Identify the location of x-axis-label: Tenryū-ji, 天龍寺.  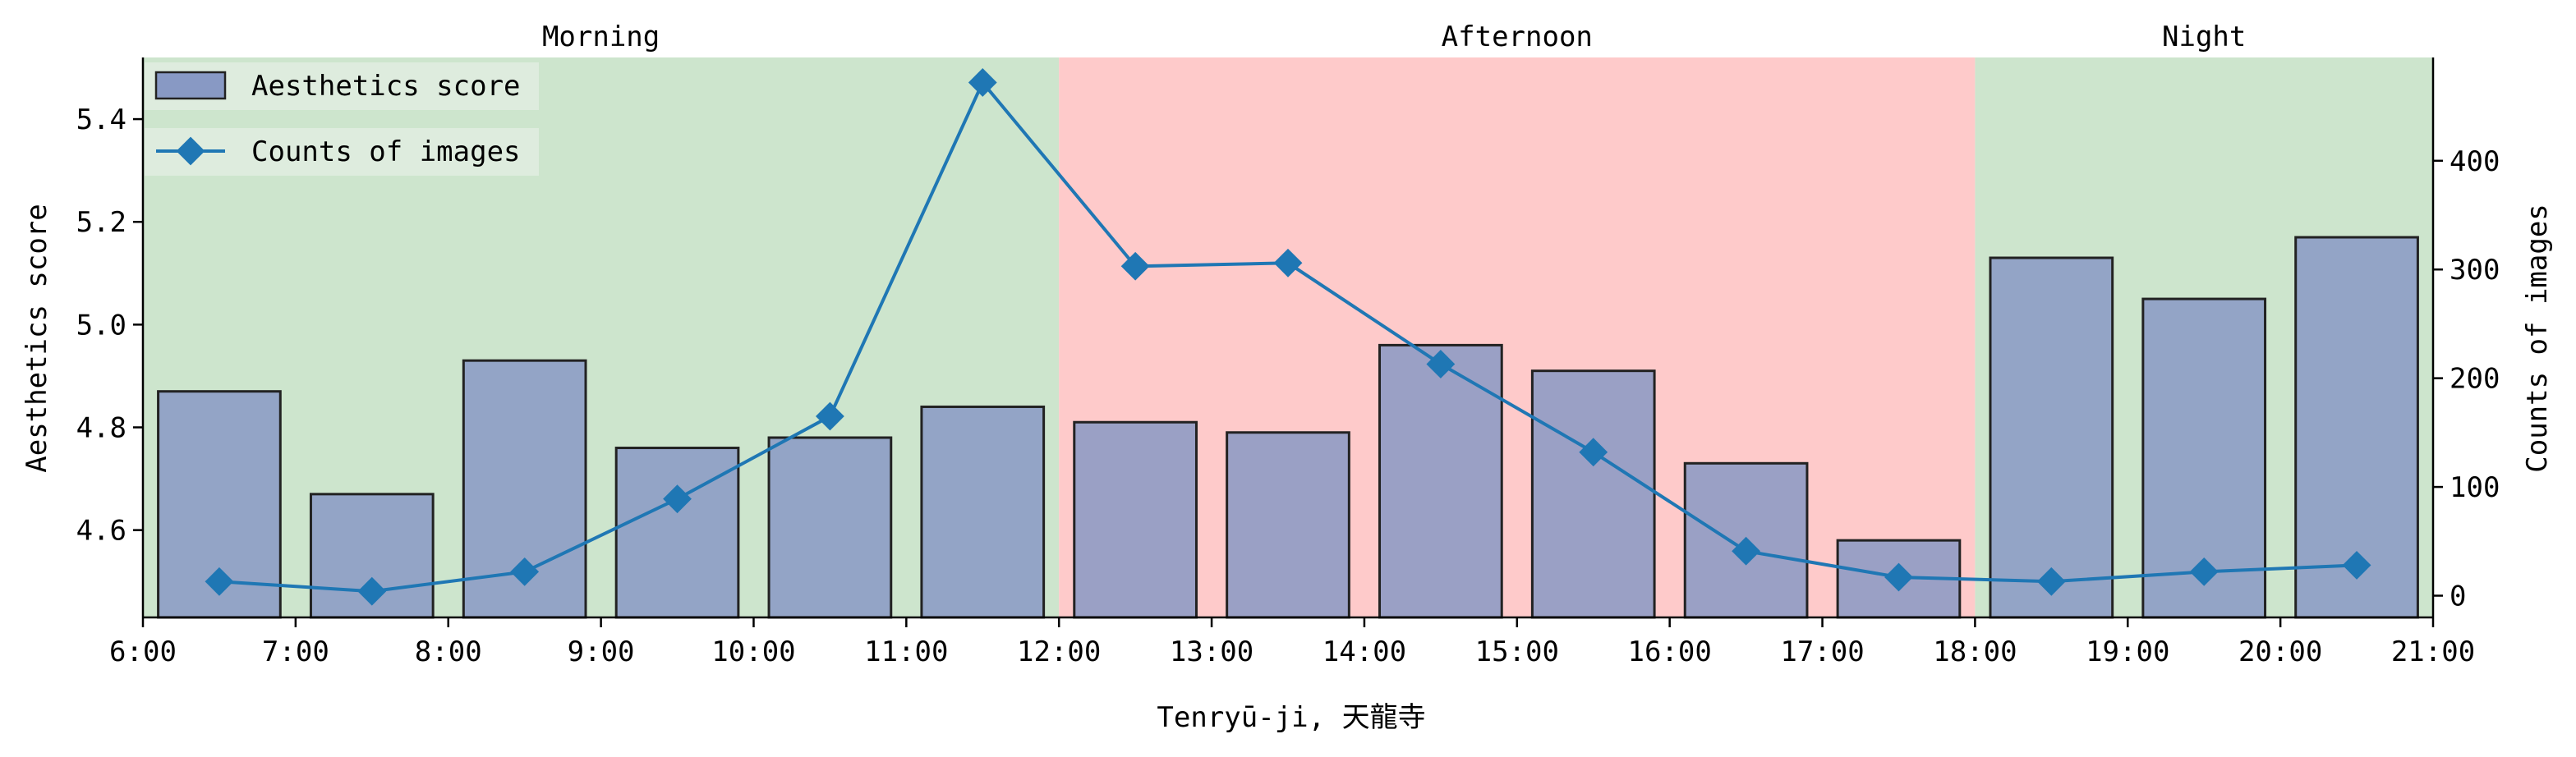
(1291, 717).